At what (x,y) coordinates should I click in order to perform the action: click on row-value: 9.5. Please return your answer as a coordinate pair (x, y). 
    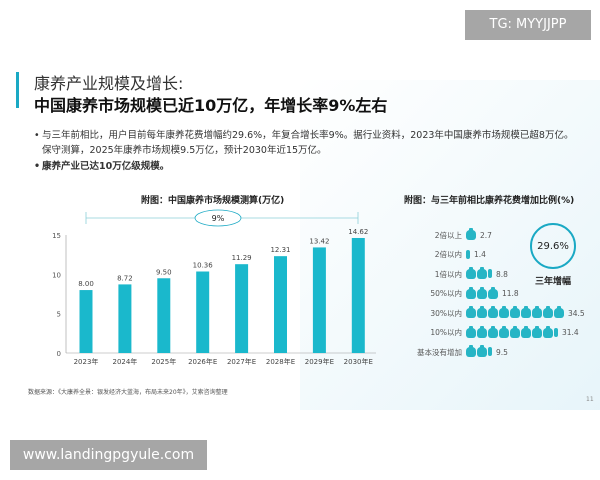
    Looking at the image, I should click on (502, 352).